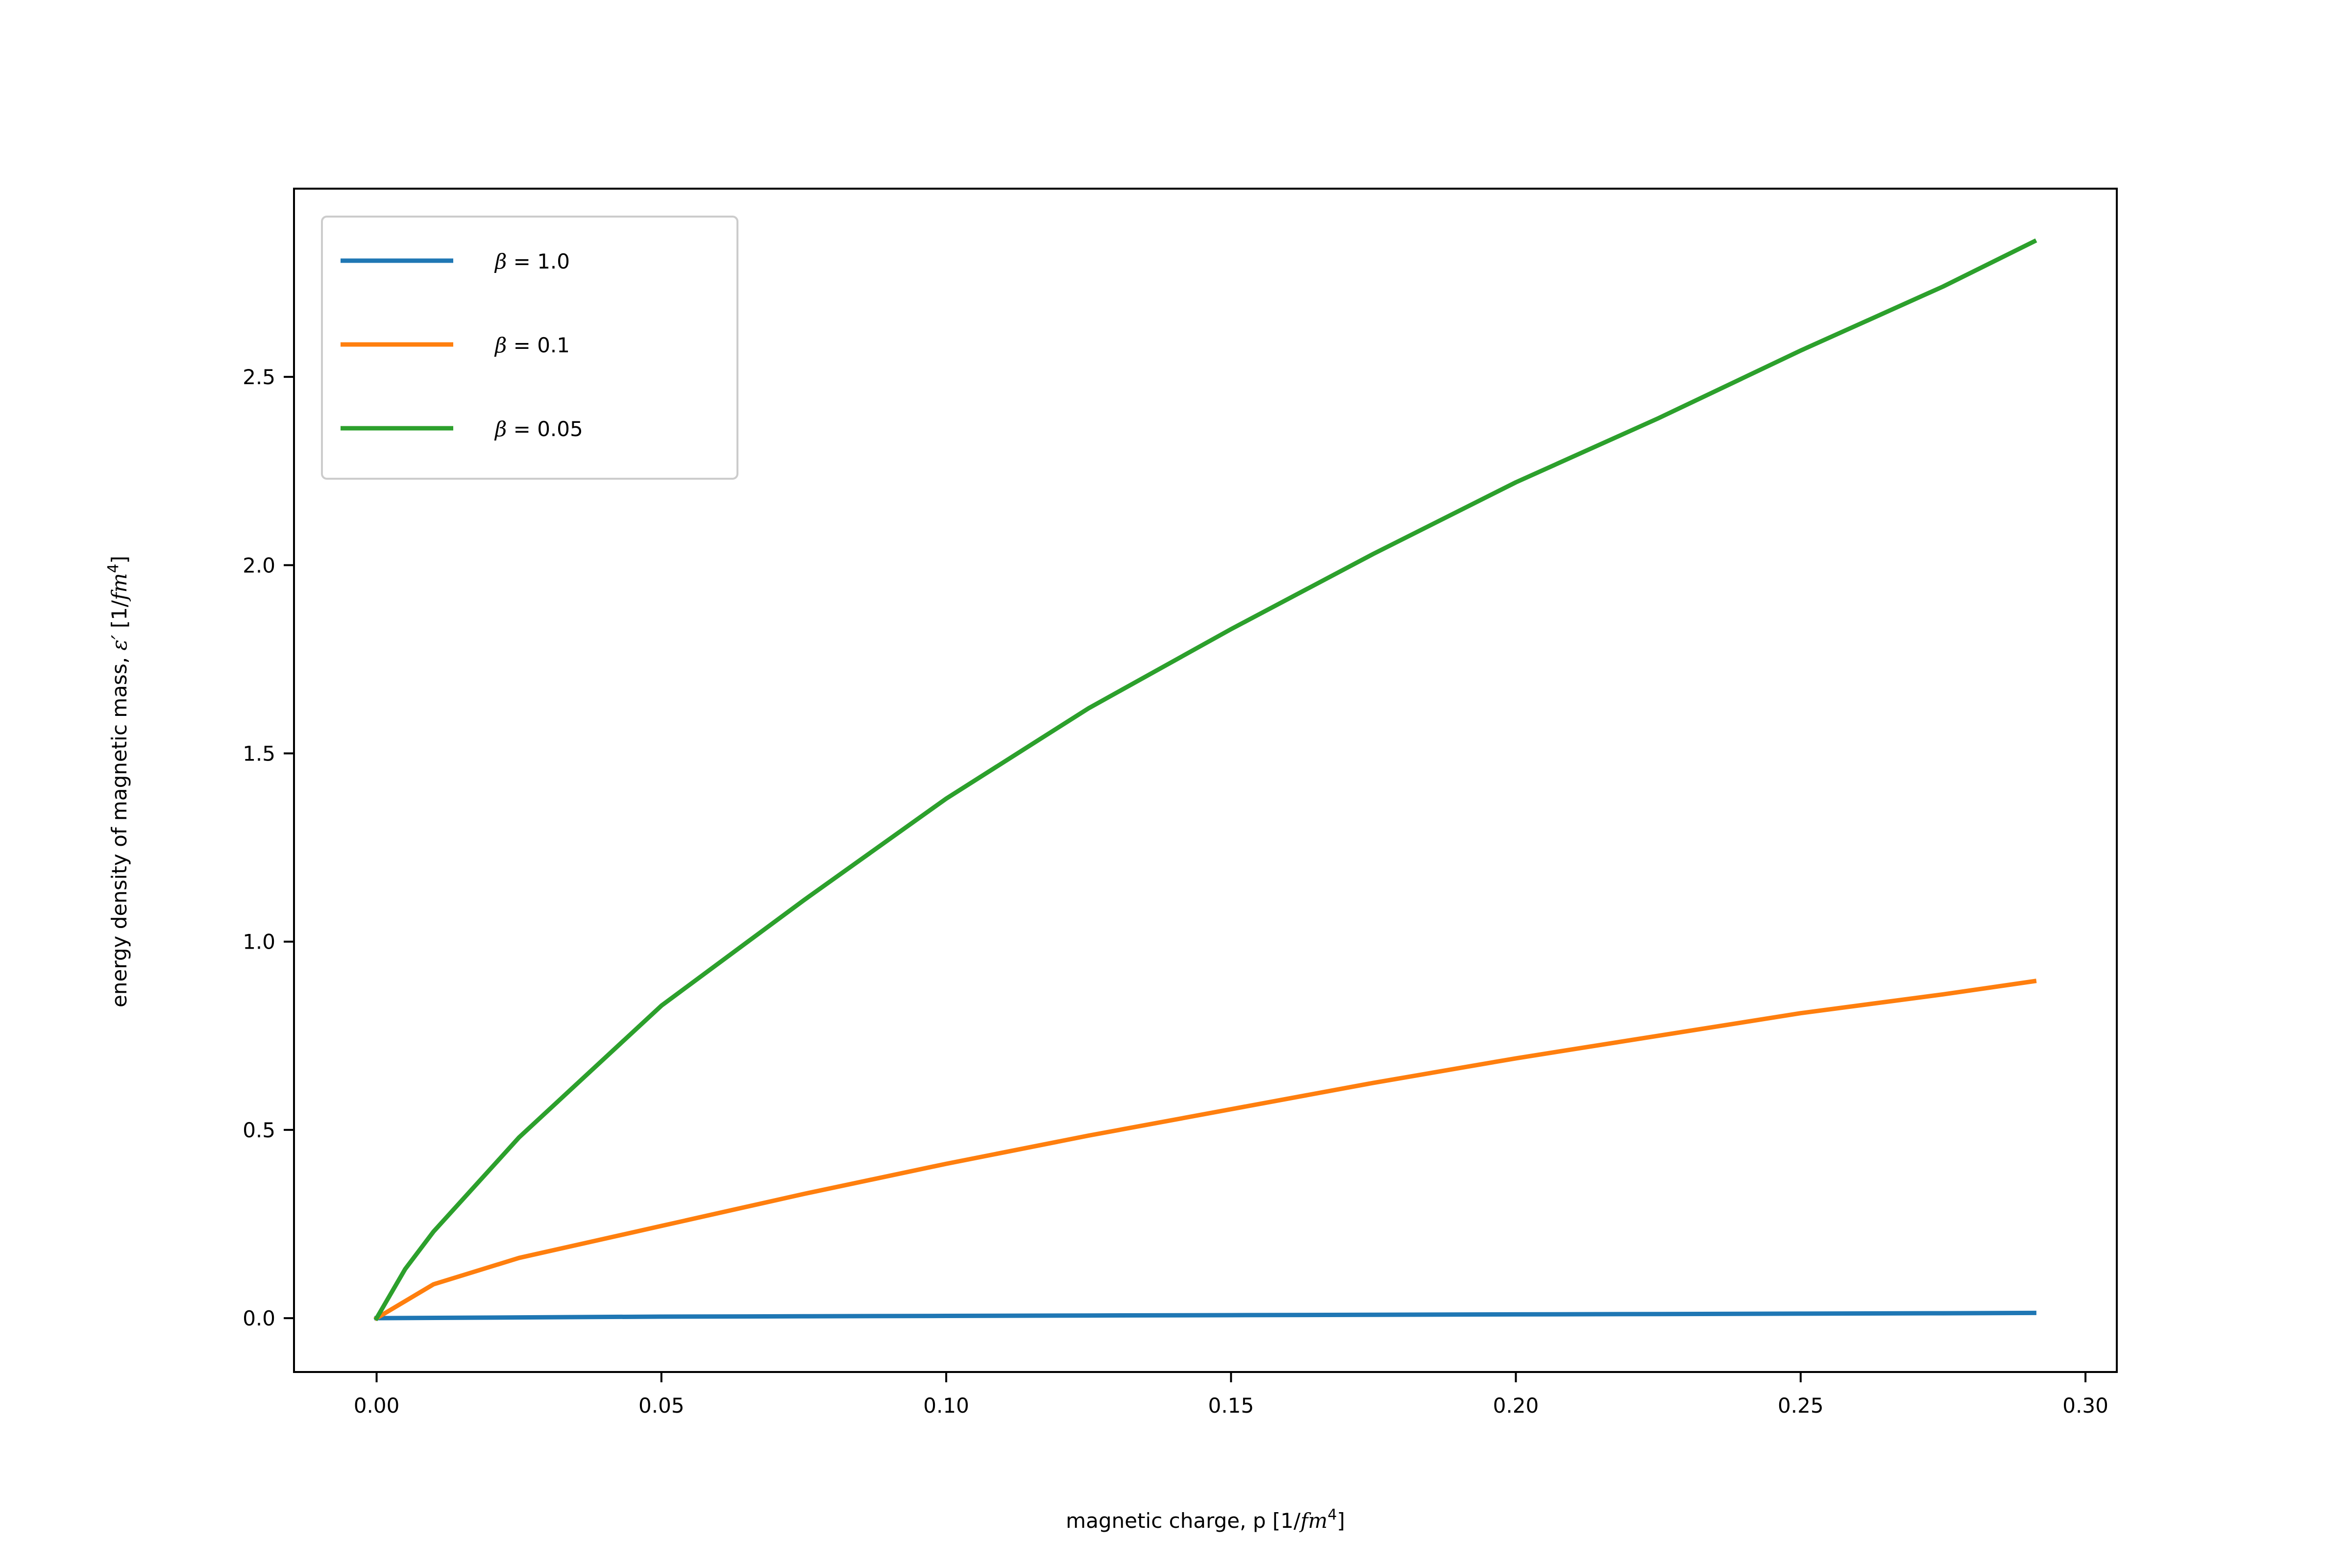 Image resolution: width=2352 pixels, height=1568 pixels. I want to click on x-tick-label: 0.10, so click(946, 1406).